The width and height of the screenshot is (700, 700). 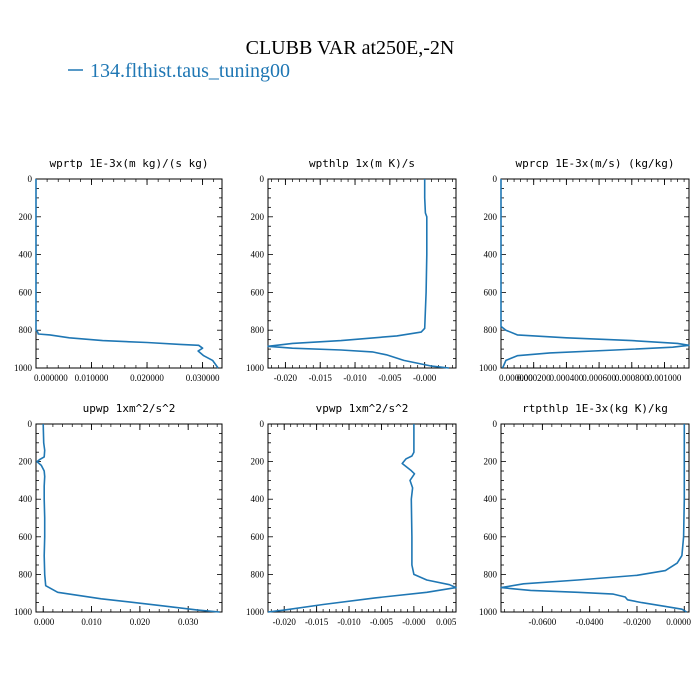 What do you see at coordinates (595, 163) in the screenshot?
I see `panel-title: wprcp 1E-3x(m/s) (kg/kg)` at bounding box center [595, 163].